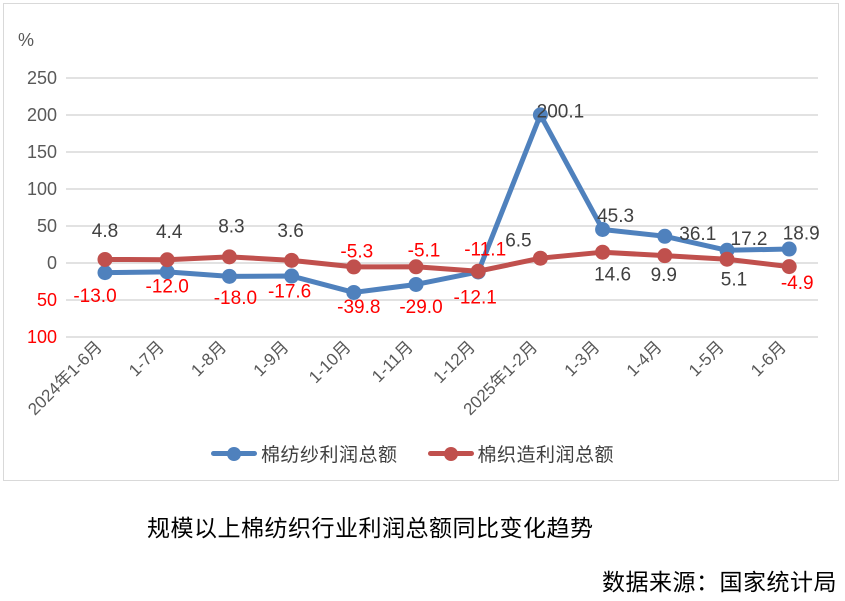 The width and height of the screenshot is (845, 601). What do you see at coordinates (546, 455) in the screenshot?
I see `legend-label-weaving: 棉织造利润总额` at bounding box center [546, 455].